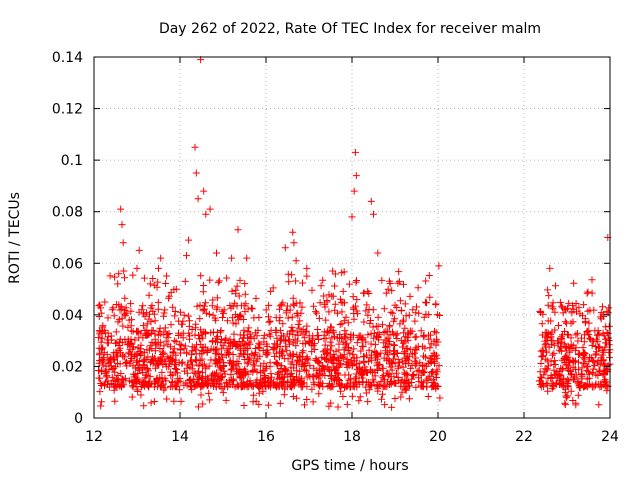  I want to click on y-tick-label: 0.12, so click(67, 110).